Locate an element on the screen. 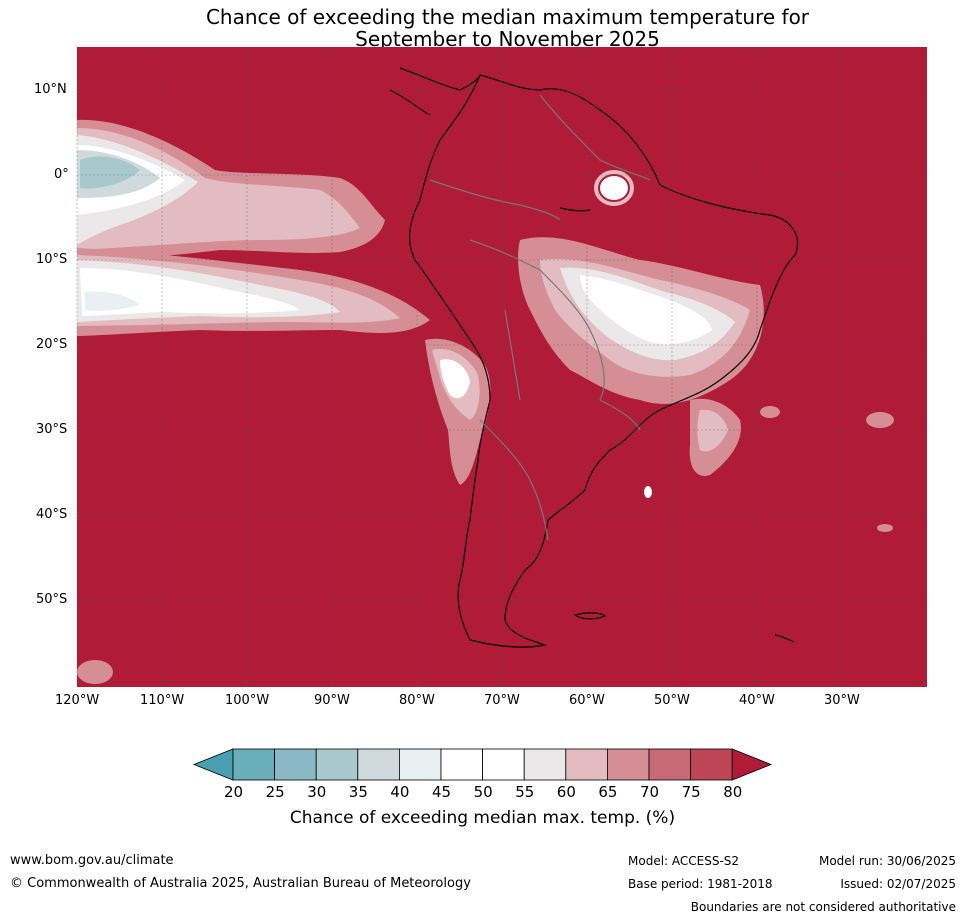 The image size is (965, 919). lat-label-50s: 50°S is located at coordinates (52, 599).